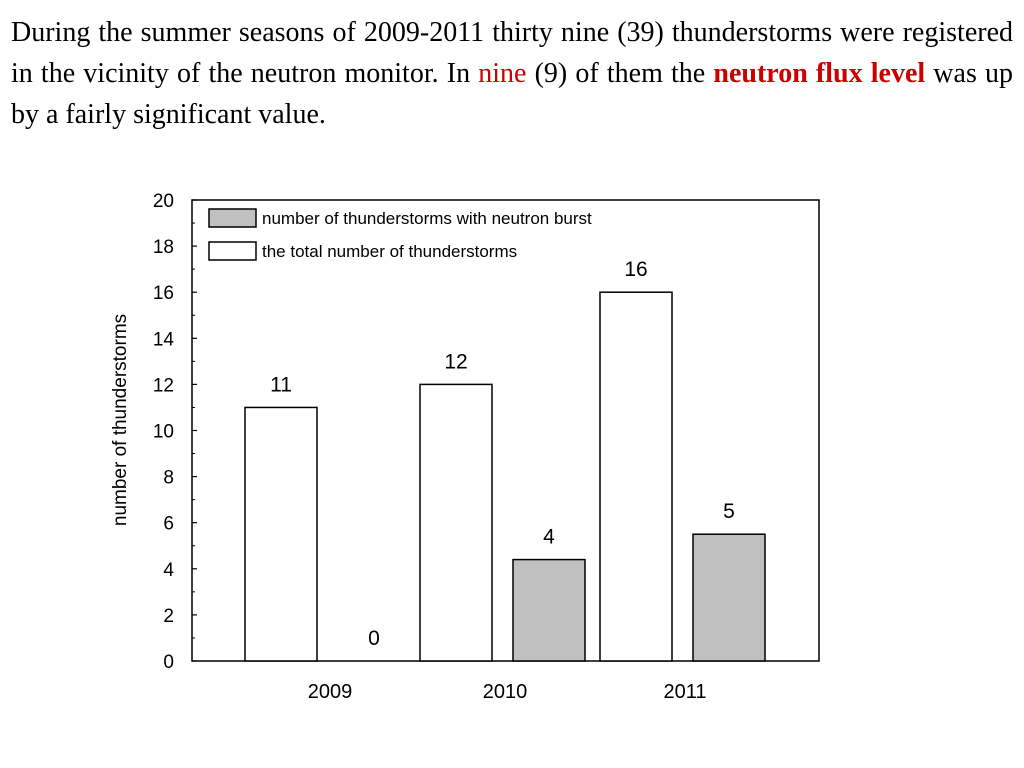 This screenshot has width=1024, height=768. I want to click on data-label: 16, so click(635, 269).